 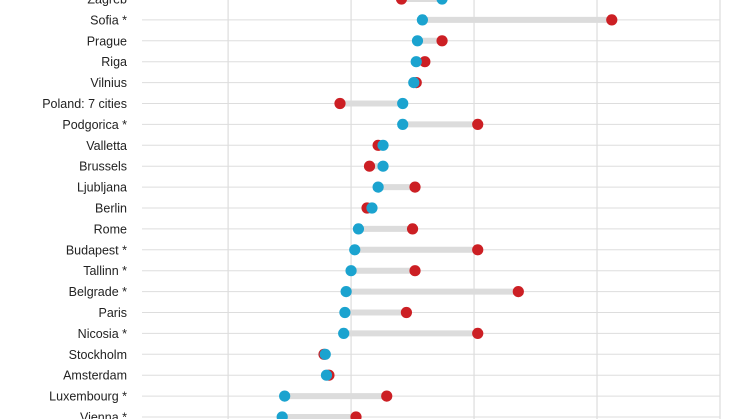 What do you see at coordinates (98, 355) in the screenshot?
I see `category-label: Stockholm` at bounding box center [98, 355].